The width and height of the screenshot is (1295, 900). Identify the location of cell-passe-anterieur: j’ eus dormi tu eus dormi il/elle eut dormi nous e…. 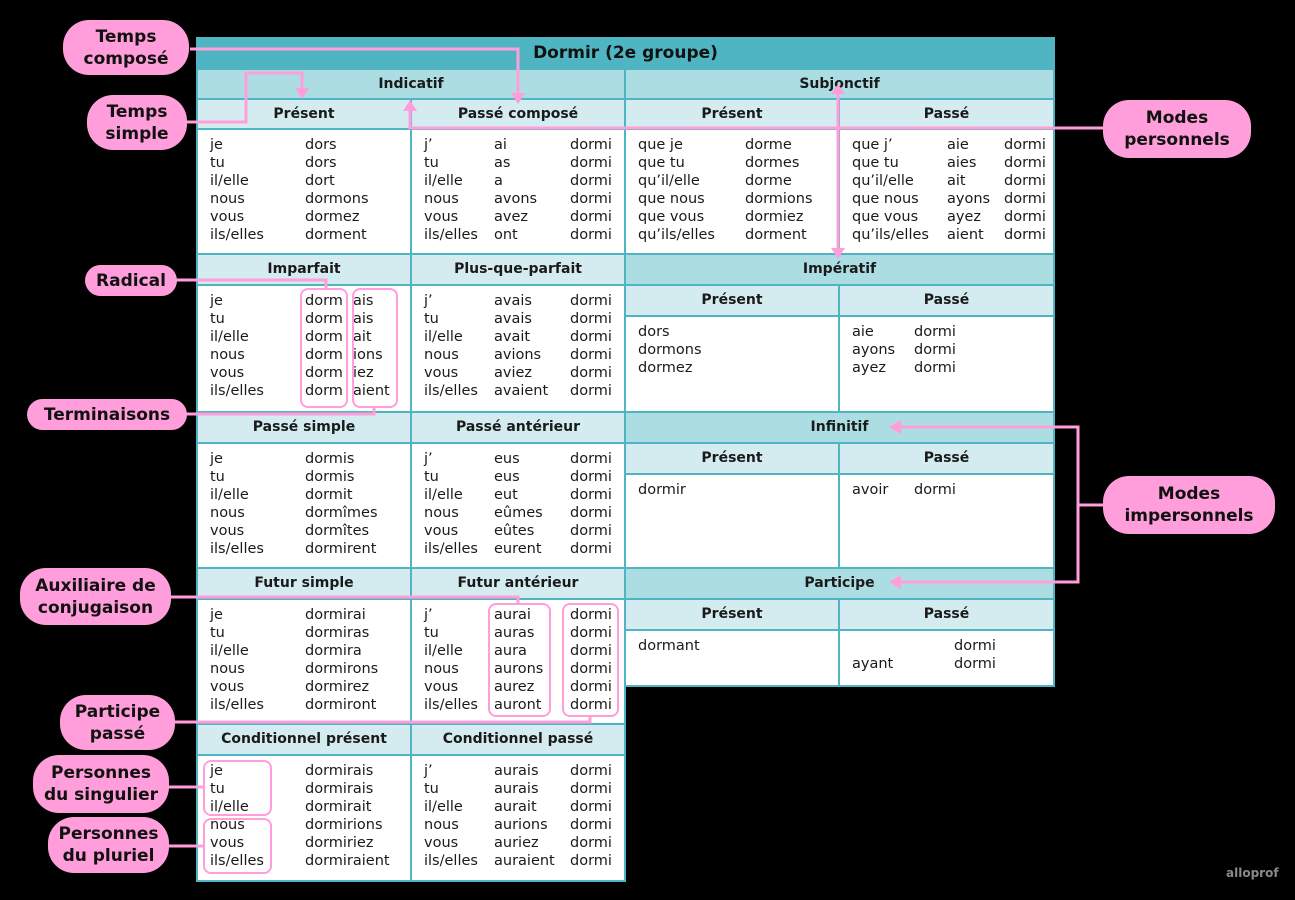
(518, 505).